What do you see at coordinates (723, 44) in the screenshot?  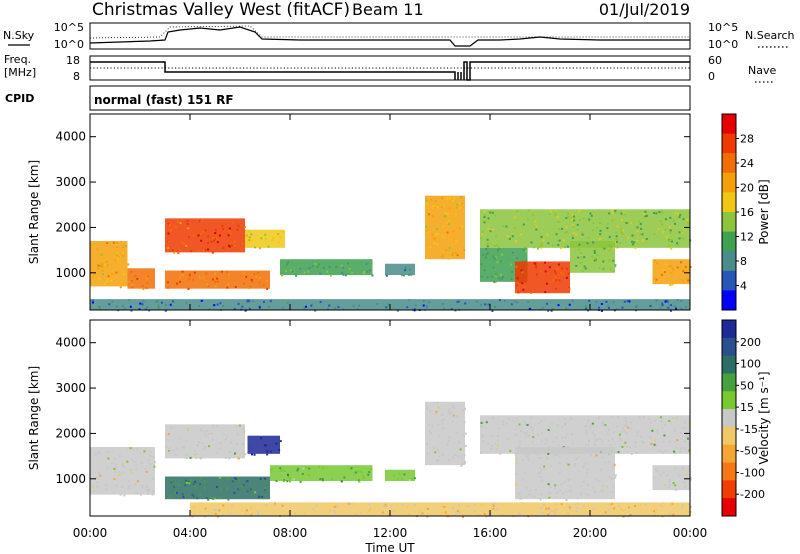 I see `nsearch-tick-bottom: 10^0` at bounding box center [723, 44].